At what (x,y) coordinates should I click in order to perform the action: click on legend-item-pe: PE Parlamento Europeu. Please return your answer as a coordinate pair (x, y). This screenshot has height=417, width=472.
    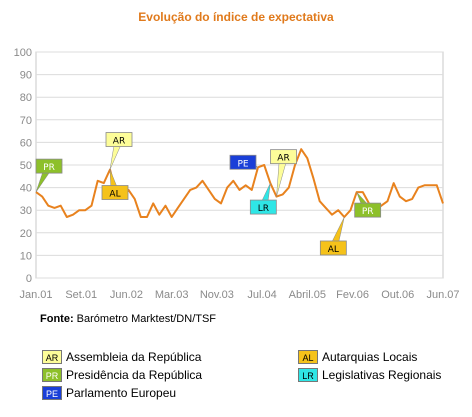
    Looking at the image, I should click on (109, 393).